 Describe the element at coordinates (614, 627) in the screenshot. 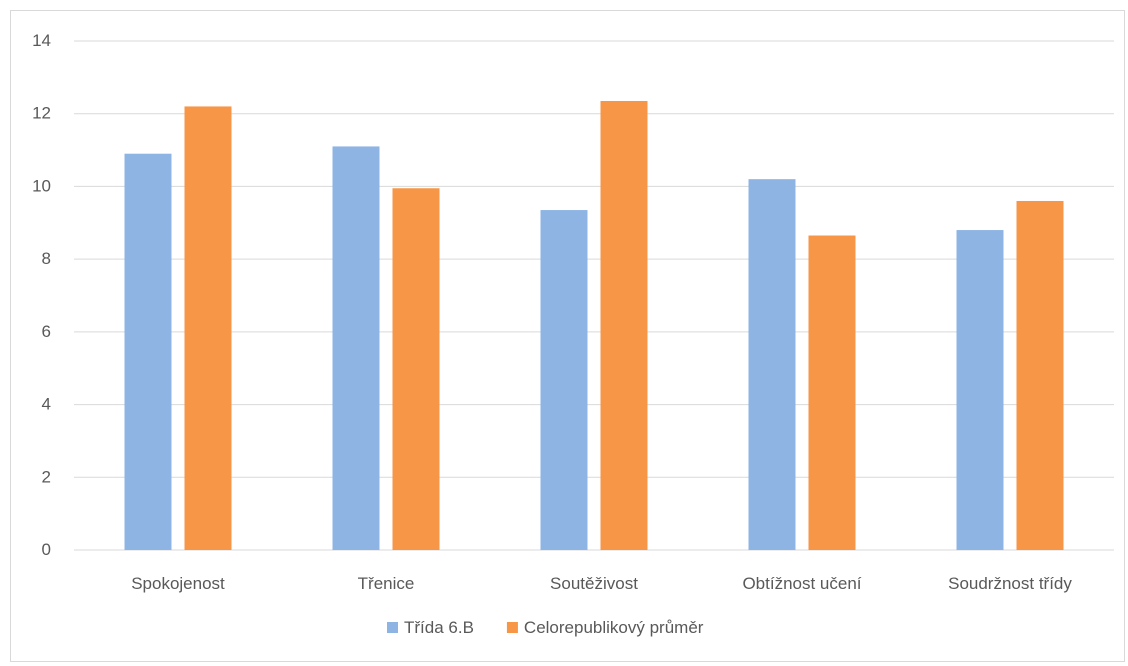

I see `legend-label: Celorepublikový průměr` at that location.